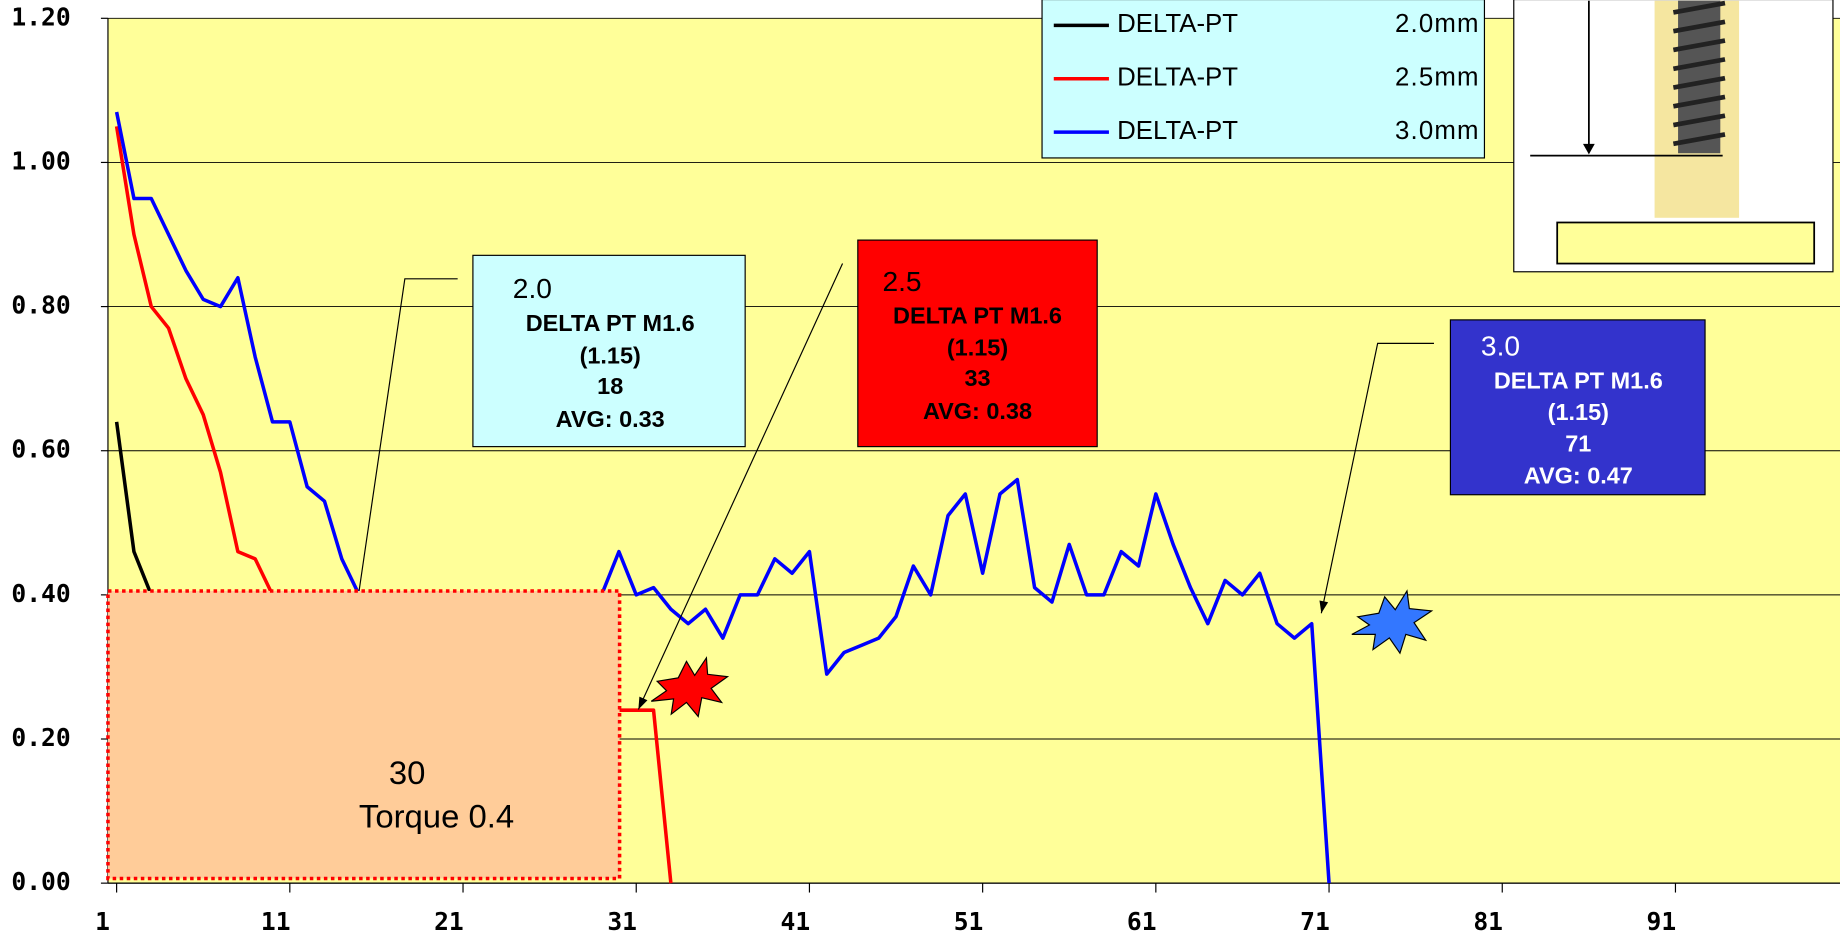 This screenshot has width=1840, height=939. Describe the element at coordinates (690, 687) in the screenshot. I see `burst-red` at that location.